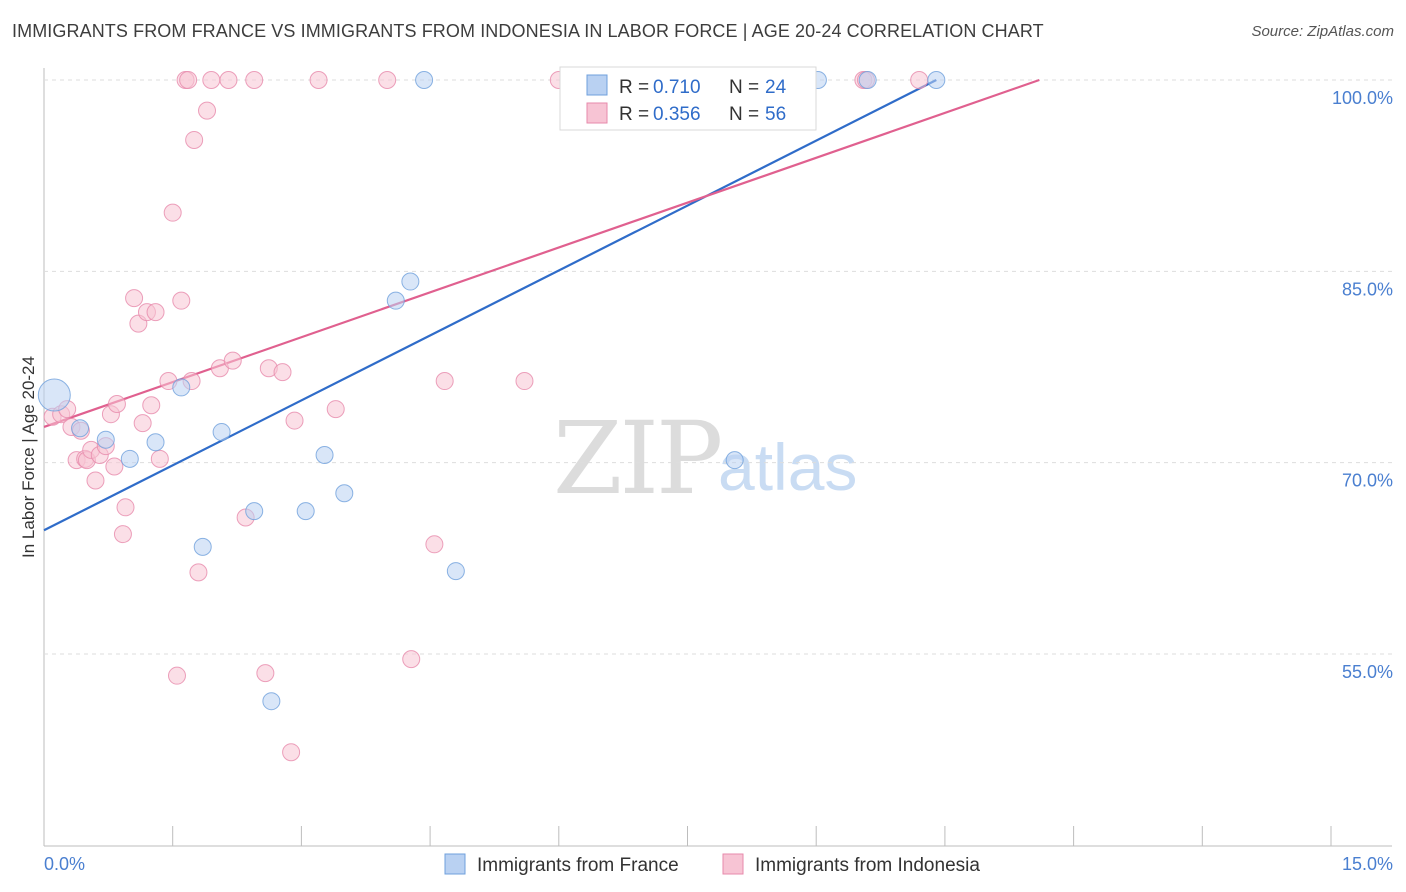 Image resolution: width=1406 pixels, height=892 pixels. I want to click on series-legend-label-france: Immigrants from France, so click(578, 865).